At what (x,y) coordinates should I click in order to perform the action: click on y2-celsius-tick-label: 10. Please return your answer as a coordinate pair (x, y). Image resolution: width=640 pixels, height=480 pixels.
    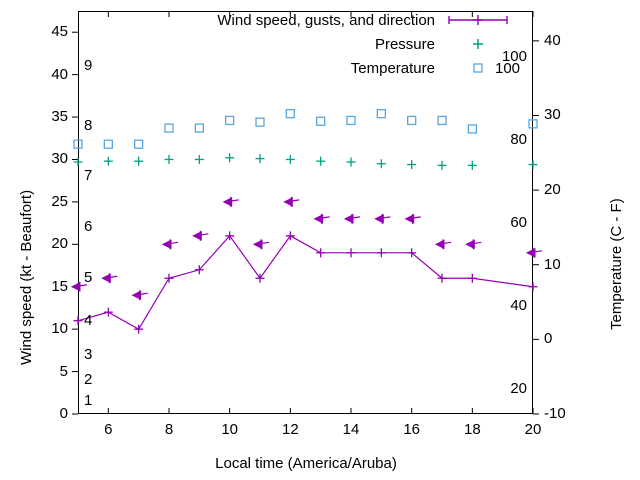
    Looking at the image, I should click on (552, 264).